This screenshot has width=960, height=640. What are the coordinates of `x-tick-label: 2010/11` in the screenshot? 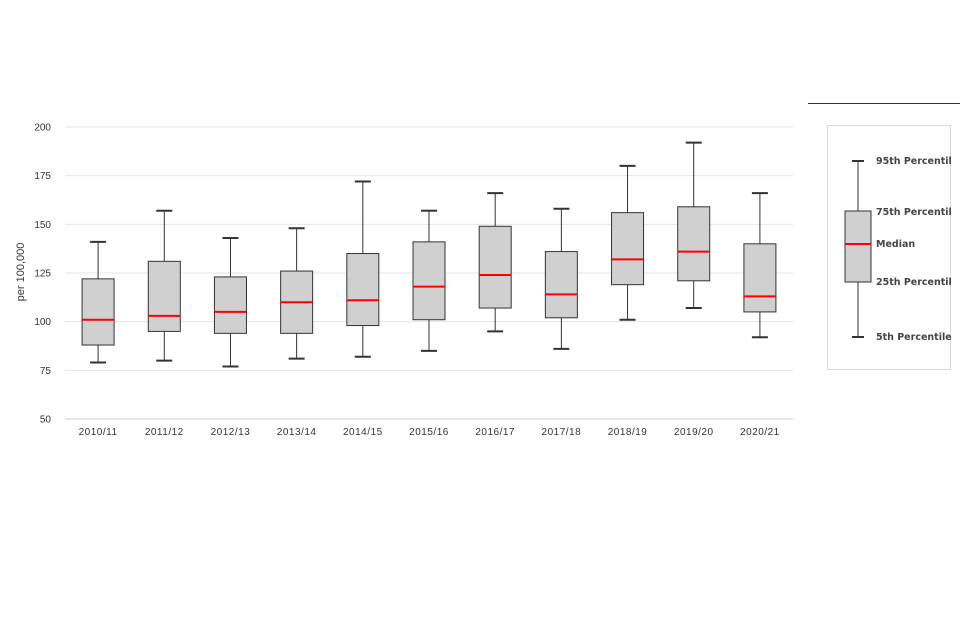 It's located at (98, 432).